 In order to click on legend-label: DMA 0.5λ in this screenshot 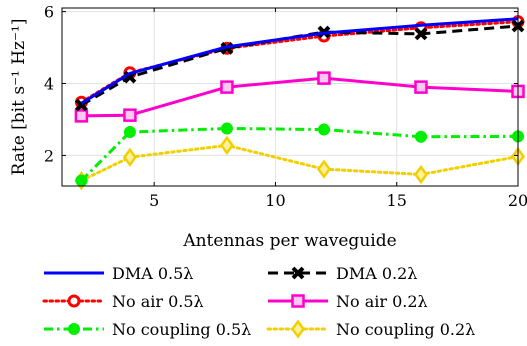, I will do `click(152, 273)`.